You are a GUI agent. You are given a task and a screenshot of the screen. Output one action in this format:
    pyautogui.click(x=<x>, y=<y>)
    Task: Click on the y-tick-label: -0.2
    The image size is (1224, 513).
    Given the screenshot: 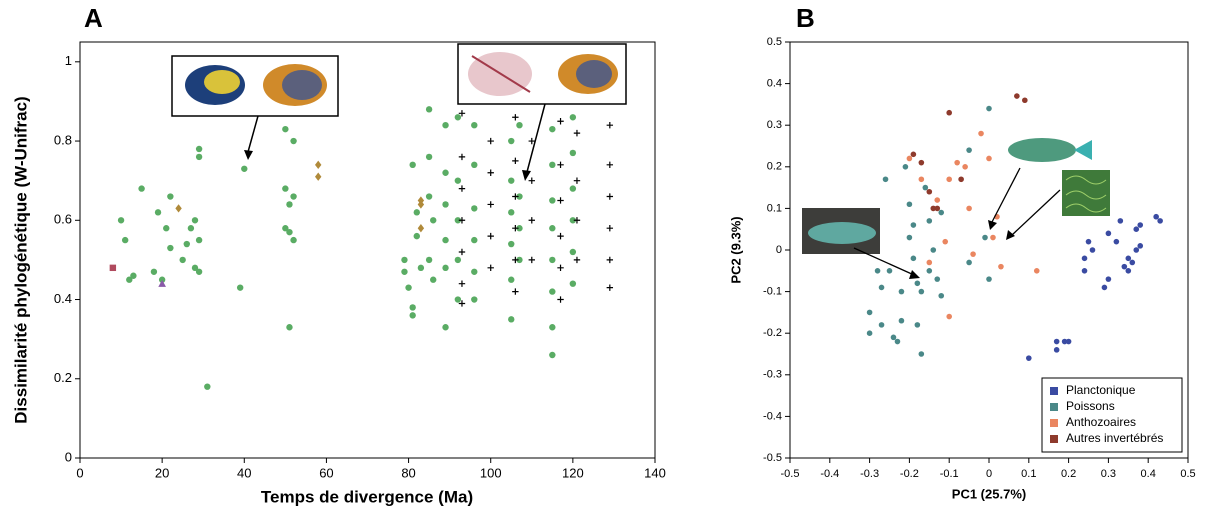 What is the action you would take?
    pyautogui.click(x=772, y=333)
    